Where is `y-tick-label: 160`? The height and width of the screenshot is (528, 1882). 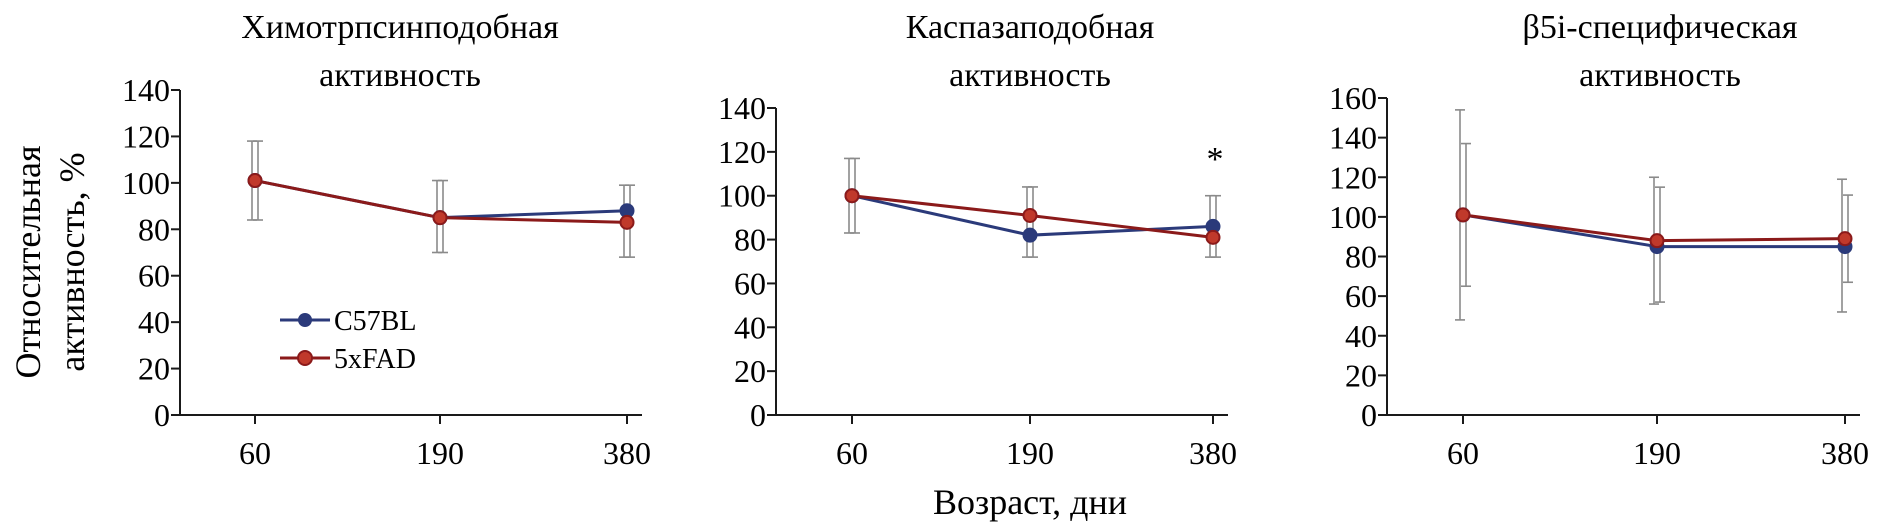 y-tick-label: 160 is located at coordinates (1353, 98).